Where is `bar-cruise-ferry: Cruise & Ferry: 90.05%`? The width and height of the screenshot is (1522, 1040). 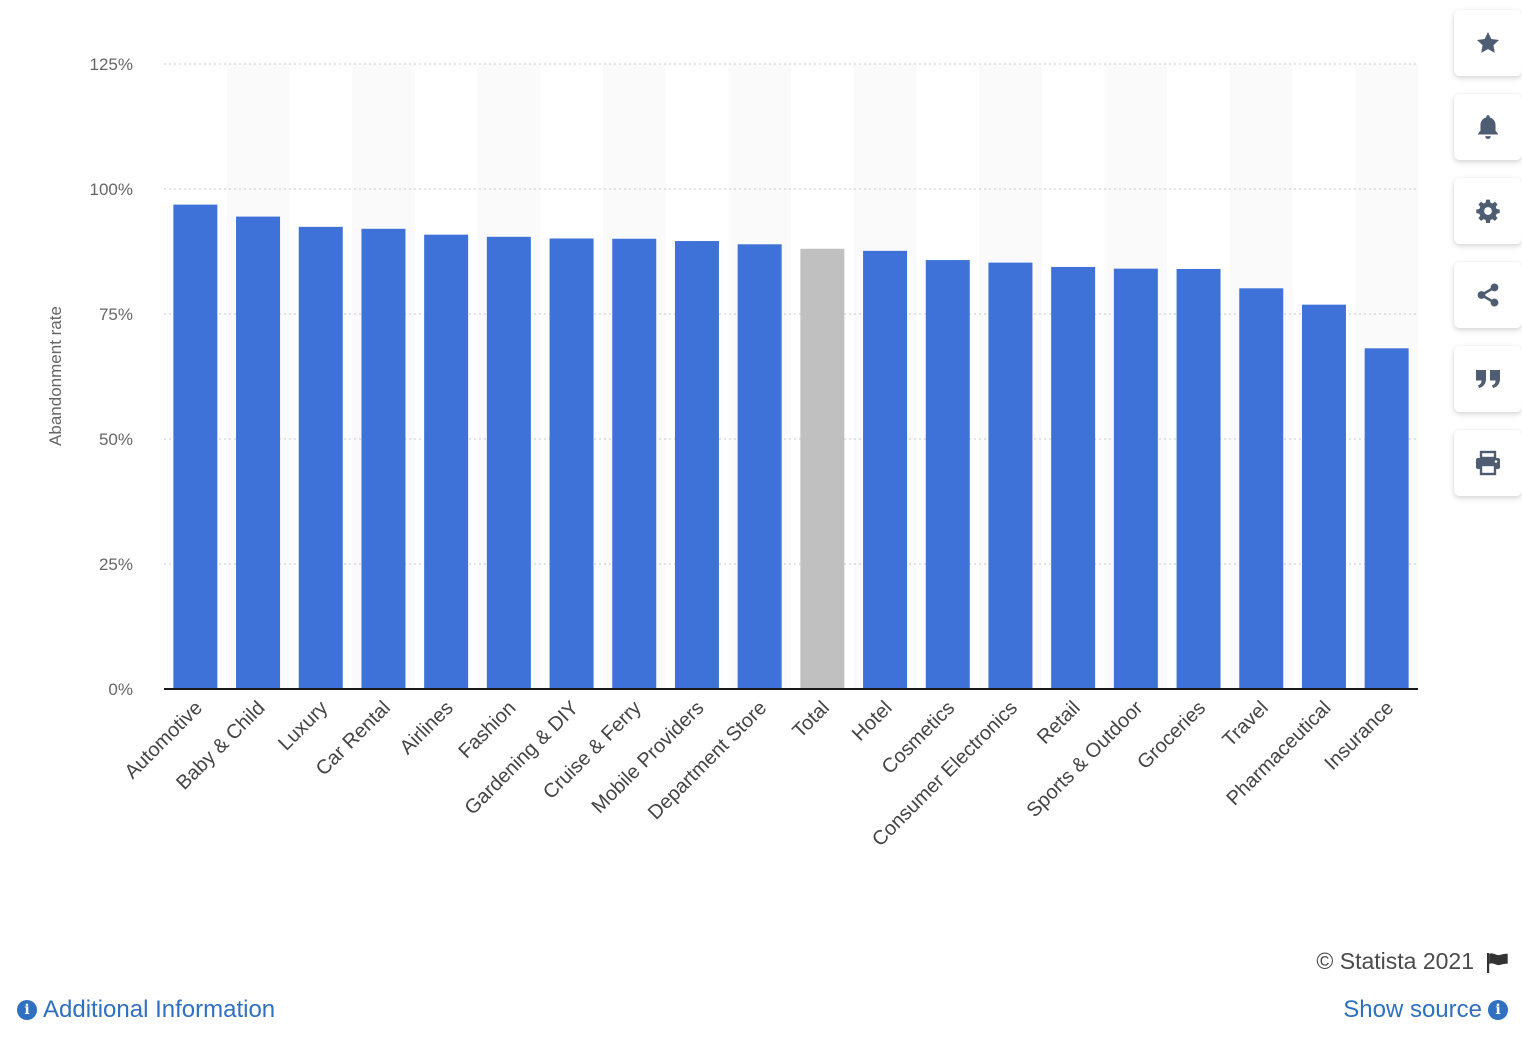
bar-cruise-ferry: Cruise & Ferry: 90.05% is located at coordinates (634, 463).